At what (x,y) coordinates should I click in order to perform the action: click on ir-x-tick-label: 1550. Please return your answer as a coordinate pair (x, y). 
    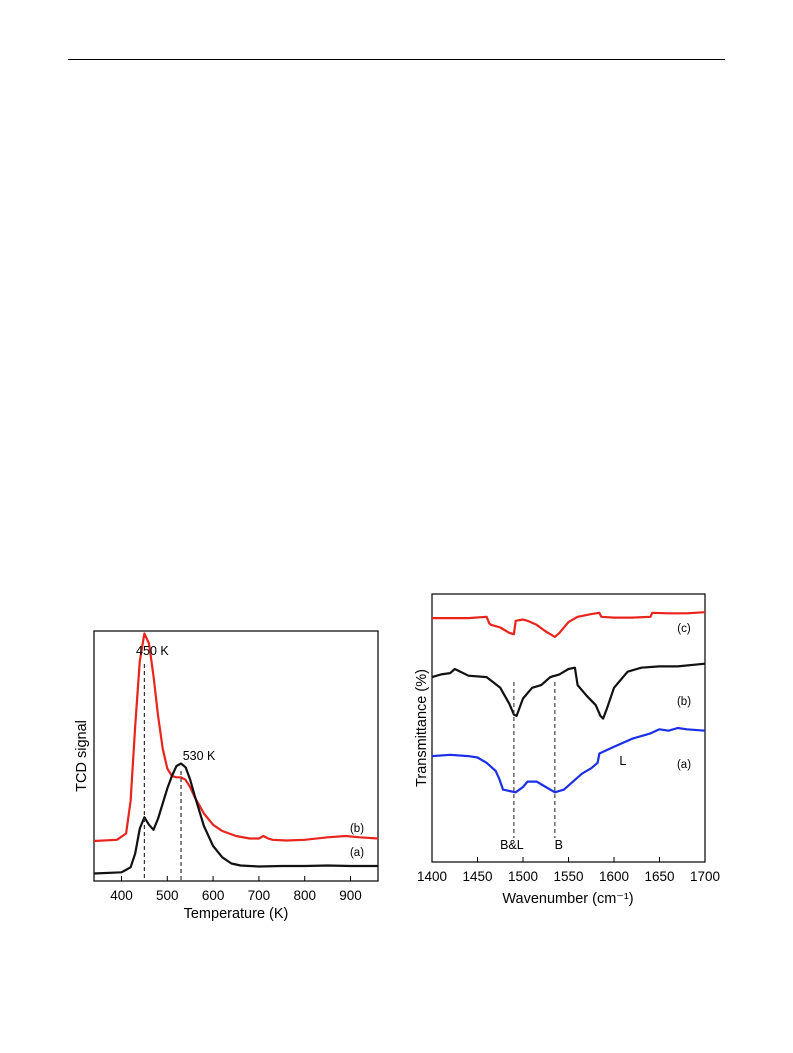
    Looking at the image, I should click on (568, 876).